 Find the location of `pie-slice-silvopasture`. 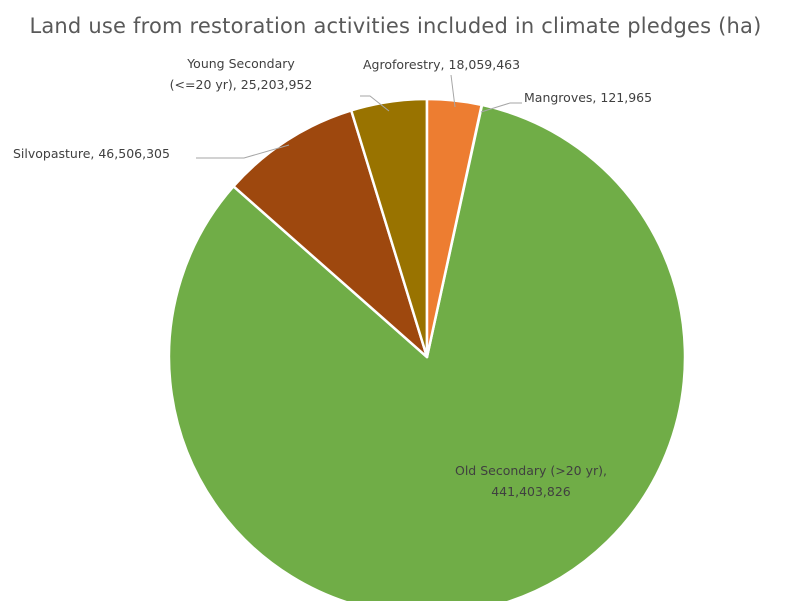

pie-slice-silvopasture is located at coordinates (330, 234).